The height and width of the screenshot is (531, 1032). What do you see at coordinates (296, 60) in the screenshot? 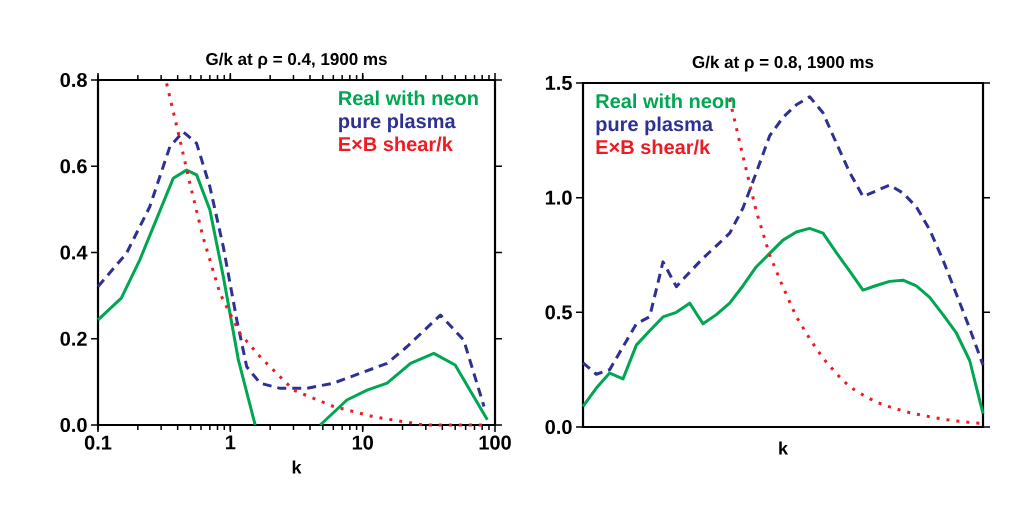
I see `chart-title: G/k at ρ = 0.4, 1900 ms` at bounding box center [296, 60].